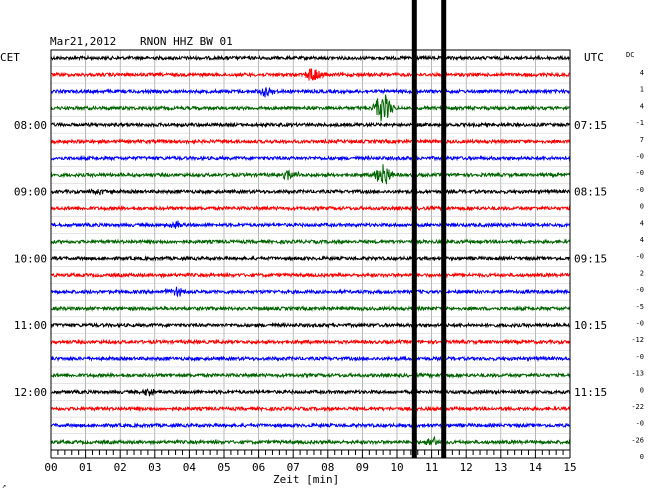 The image size is (650, 494). I want to click on x-tick-label: 11, so click(431, 467).